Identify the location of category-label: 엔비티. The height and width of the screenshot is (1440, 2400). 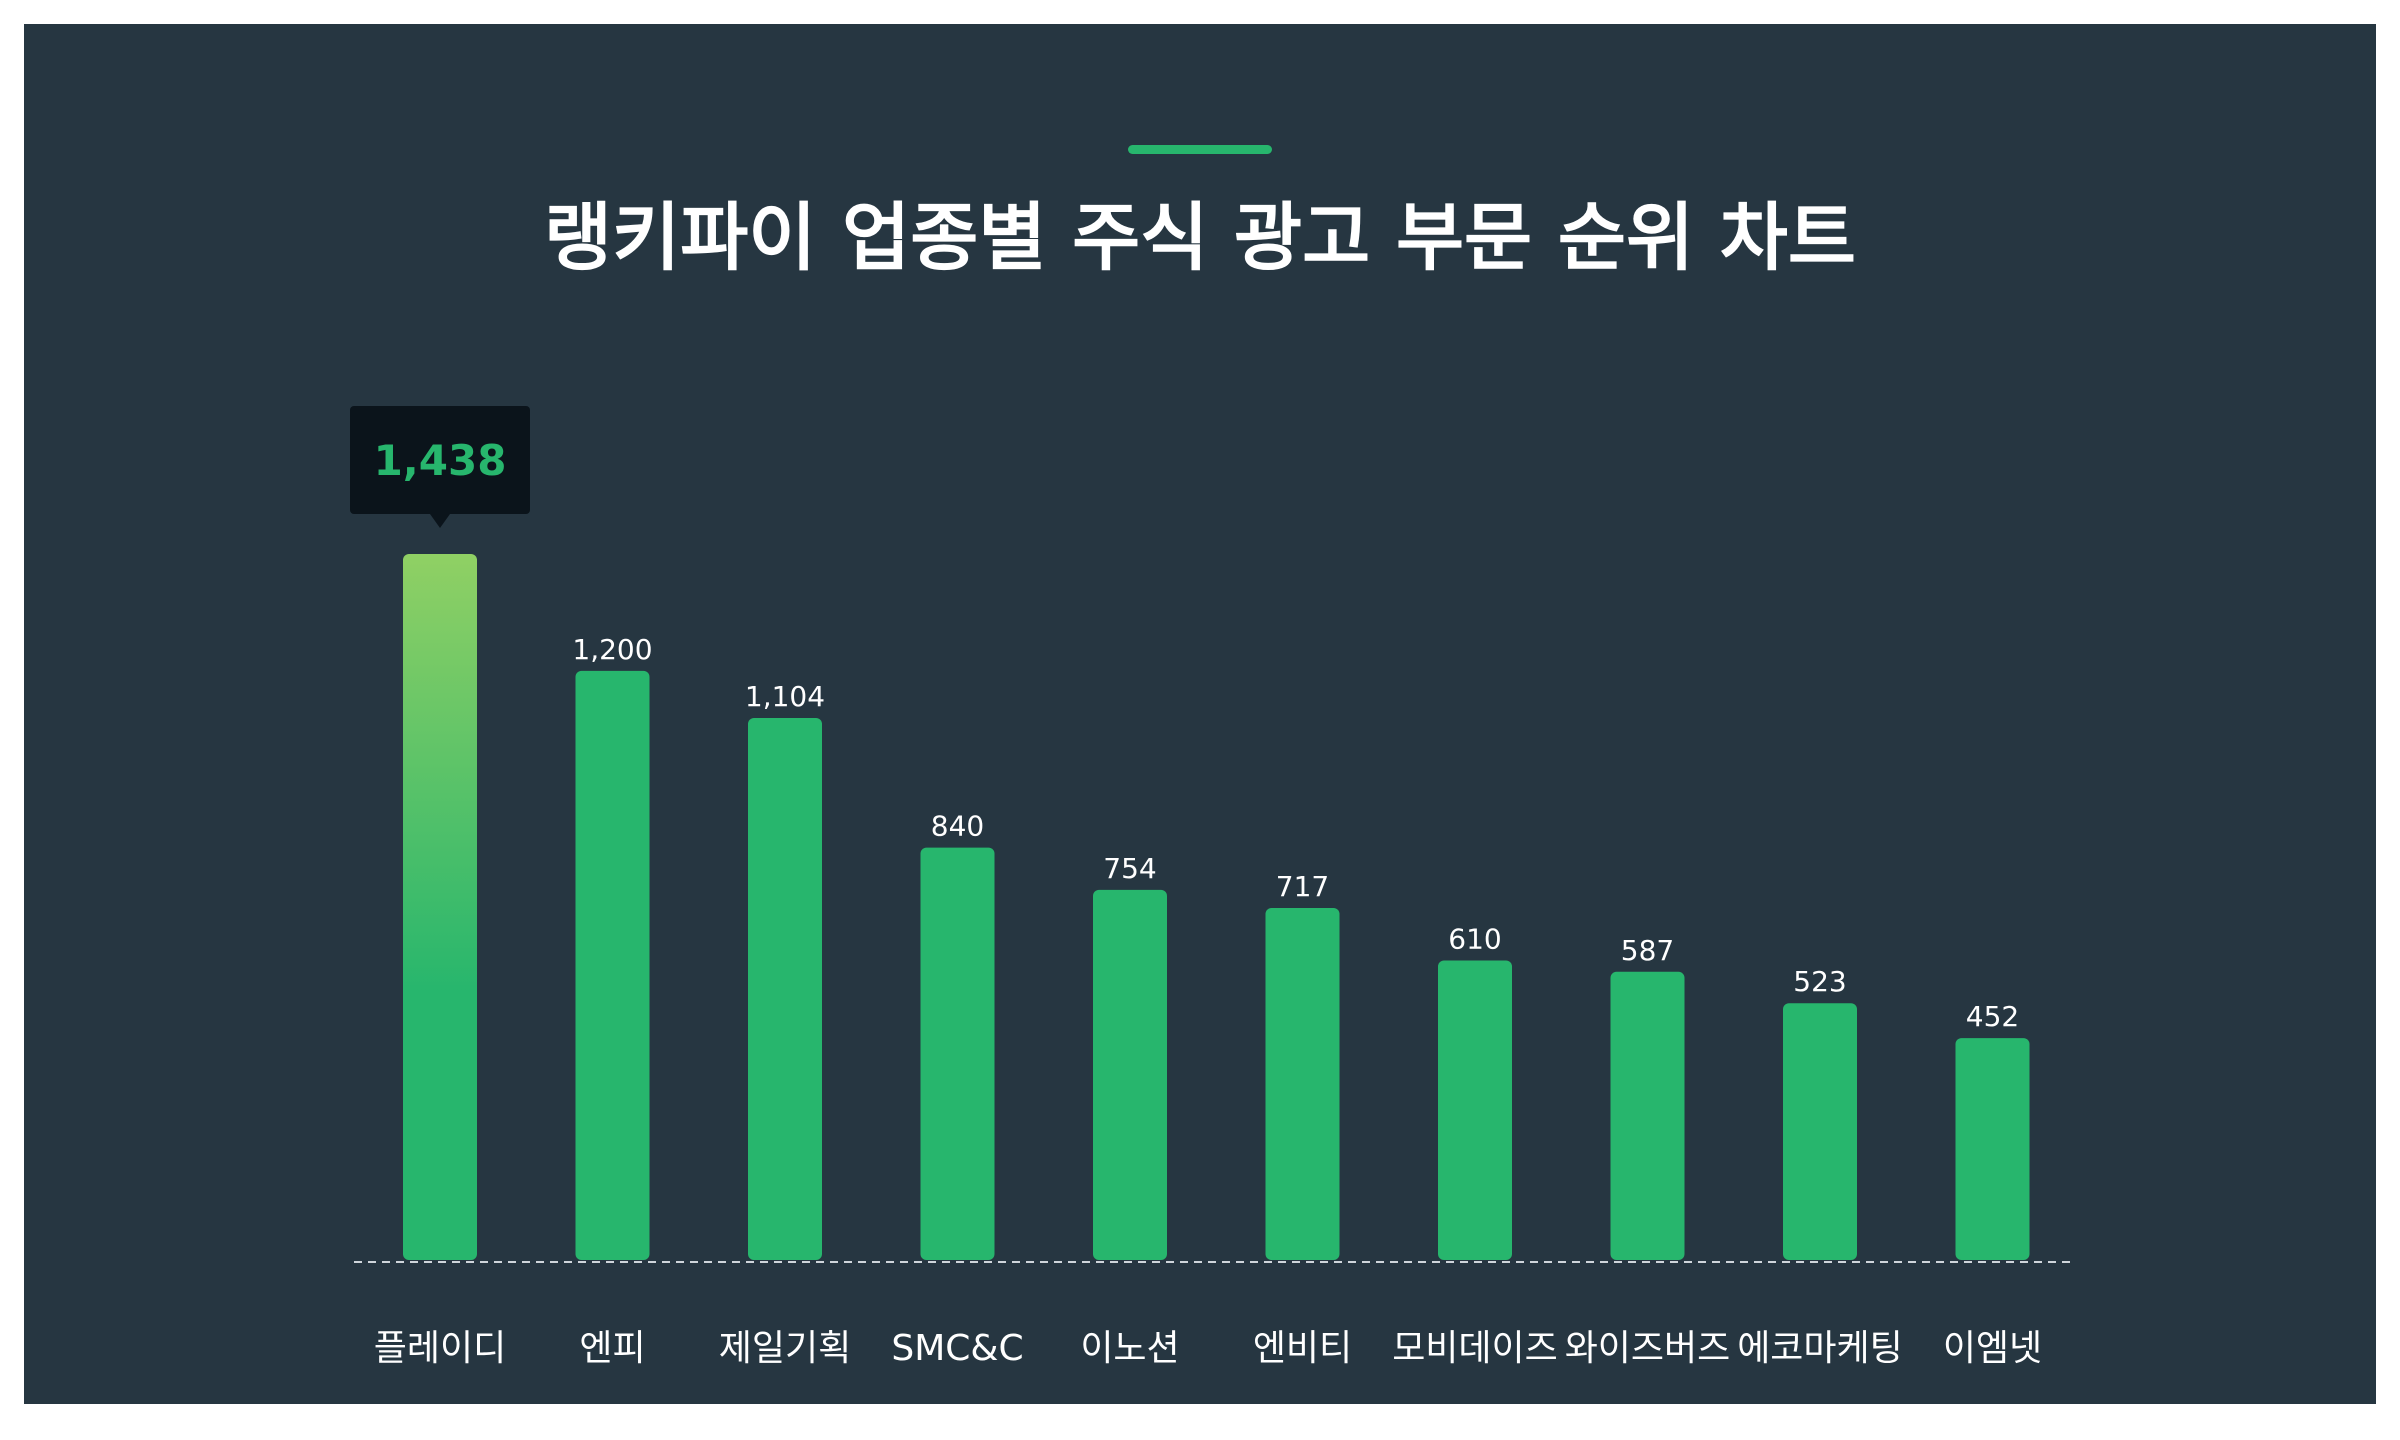
(1302, 1348).